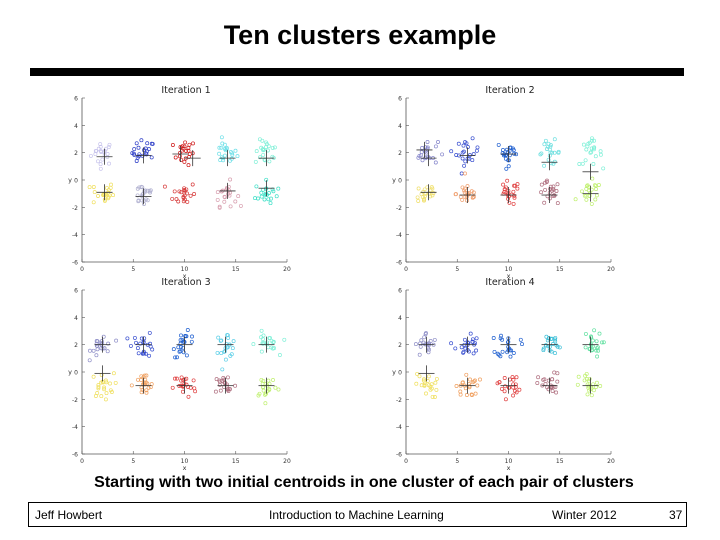 The width and height of the screenshot is (720, 540). What do you see at coordinates (185, 90) in the screenshot?
I see `panel-title: Iteration 1` at bounding box center [185, 90].